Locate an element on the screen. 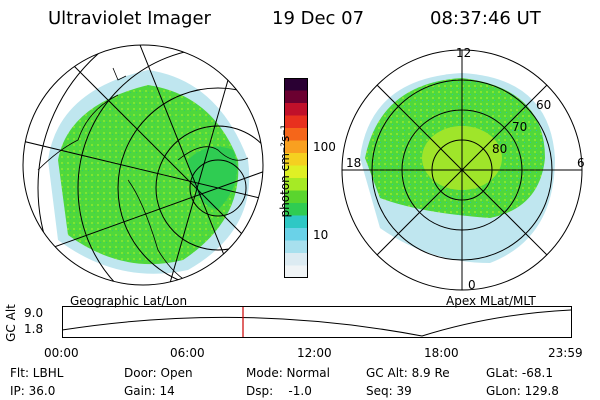 The image size is (600, 400). time-readout: 08:37:46 UT is located at coordinates (485, 18).